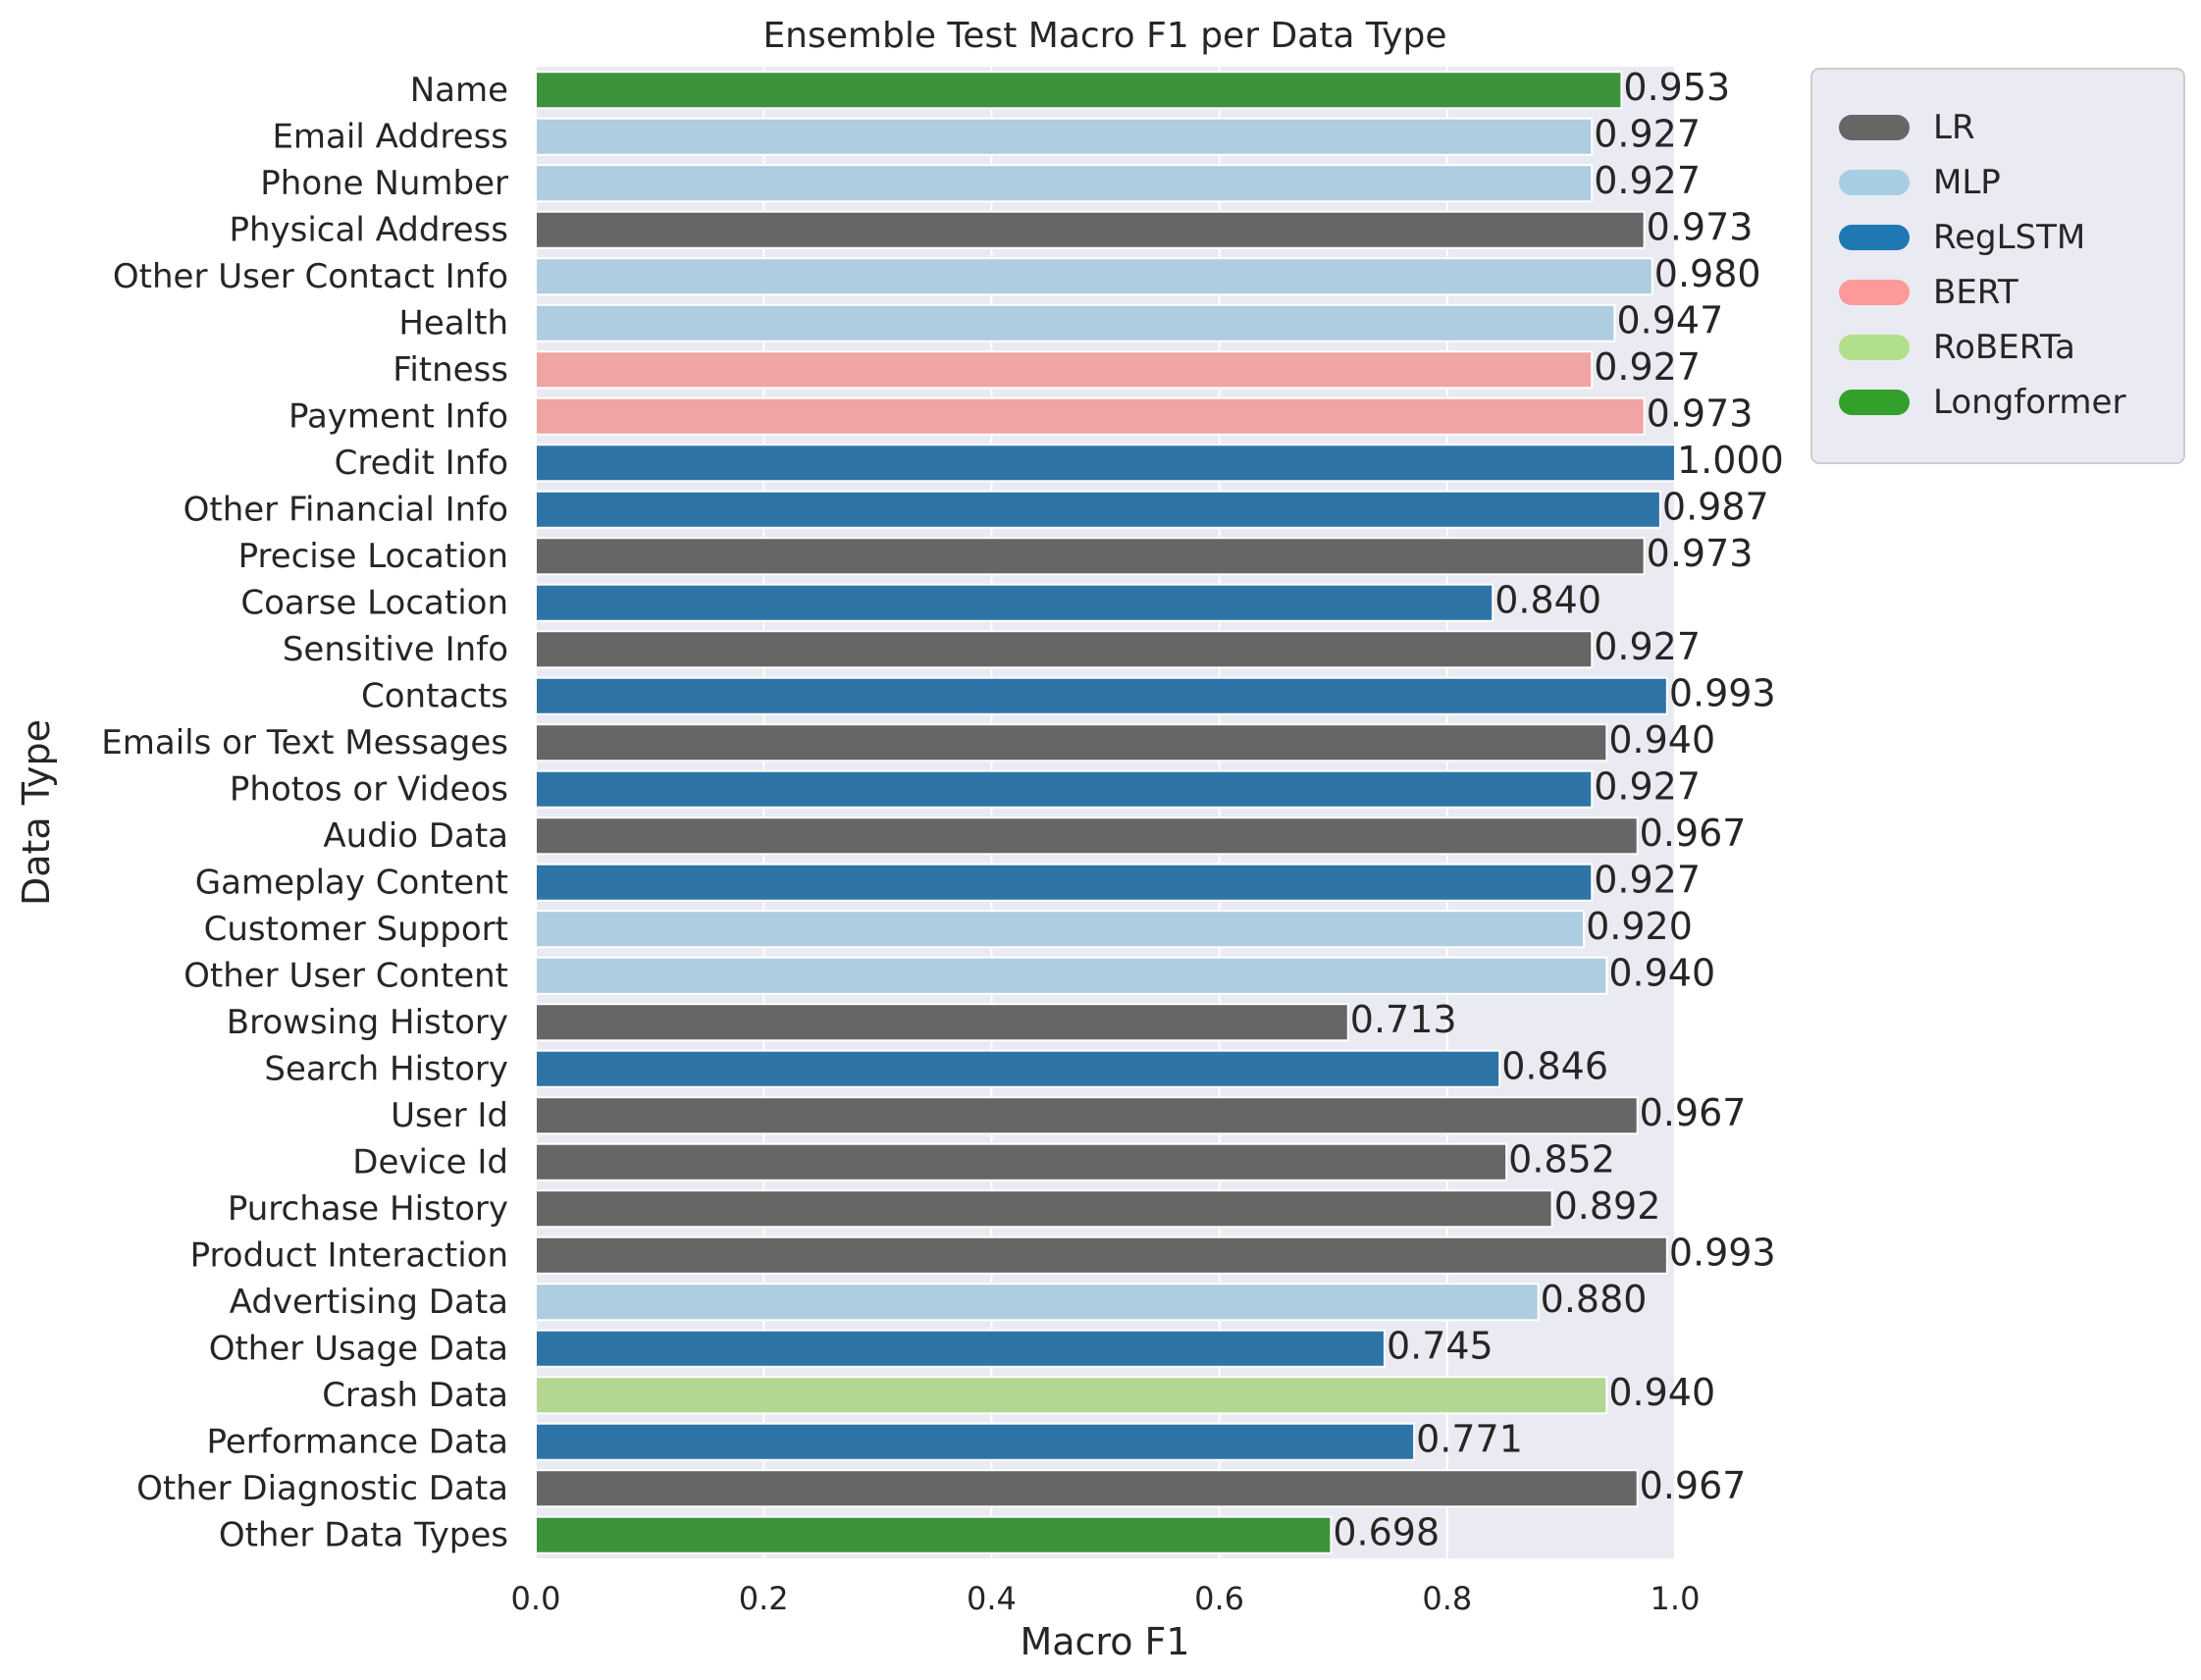 This screenshot has height=1680, width=2201. Describe the element at coordinates (1676, 87) in the screenshot. I see `value-label: 0.953` at that location.